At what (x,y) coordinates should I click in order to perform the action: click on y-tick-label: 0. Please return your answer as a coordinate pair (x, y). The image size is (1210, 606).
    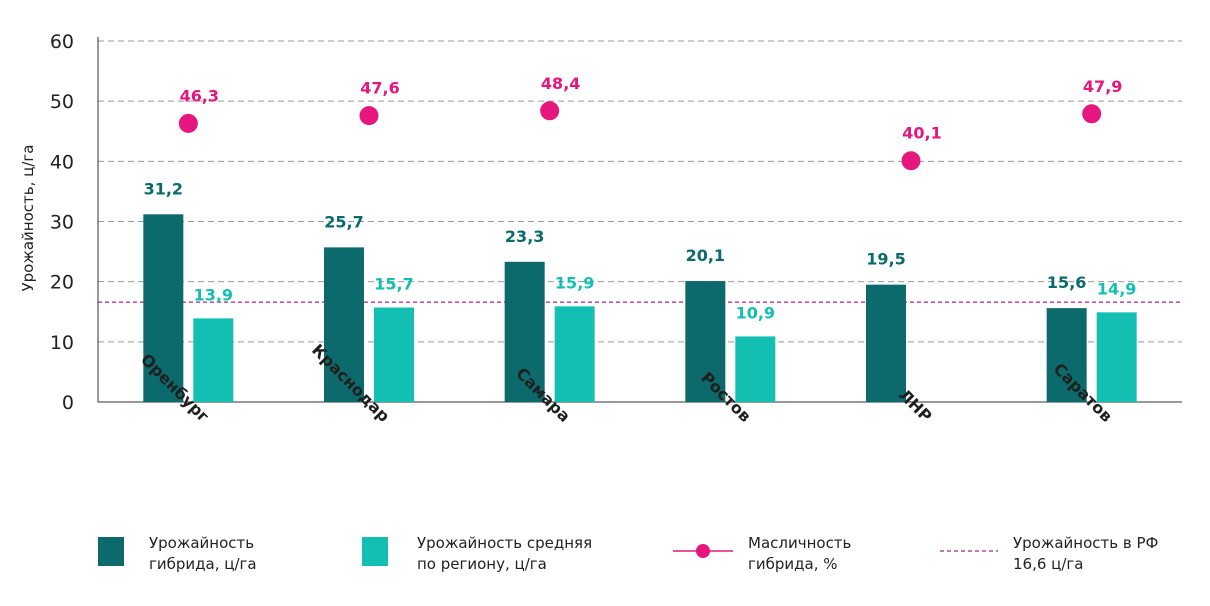
    Looking at the image, I should click on (68, 403).